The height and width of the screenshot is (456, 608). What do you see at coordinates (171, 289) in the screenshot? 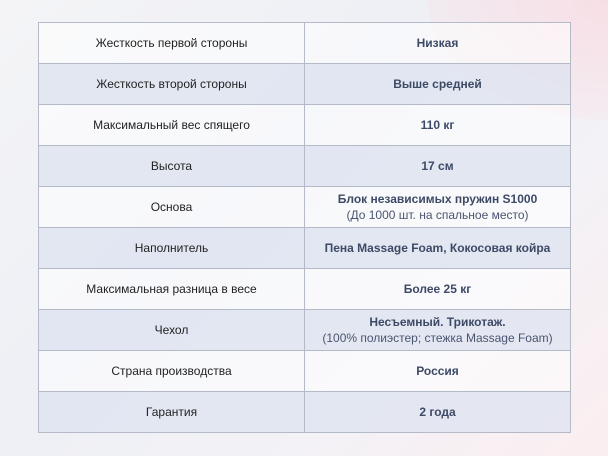
I see `spec-label: Максимальная разница в весе` at bounding box center [171, 289].